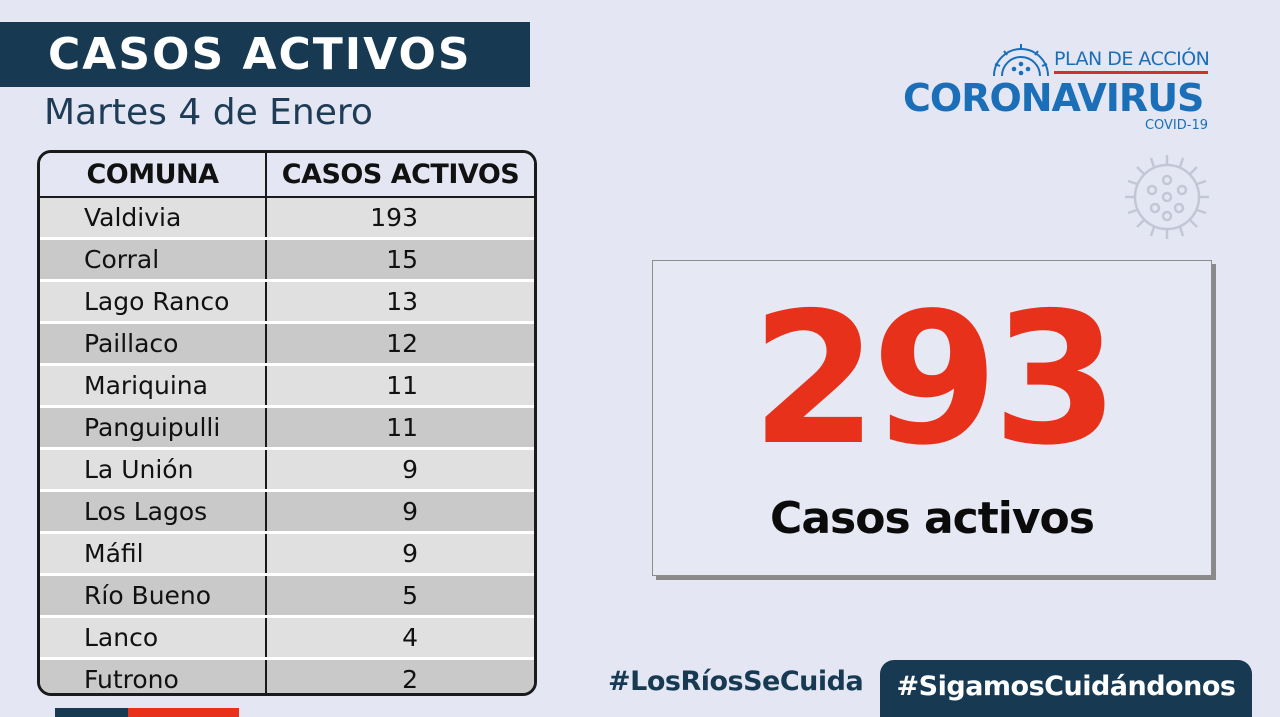 The height and width of the screenshot is (717, 1280). I want to click on page-title: CASOS ACTIVOS, so click(260, 54).